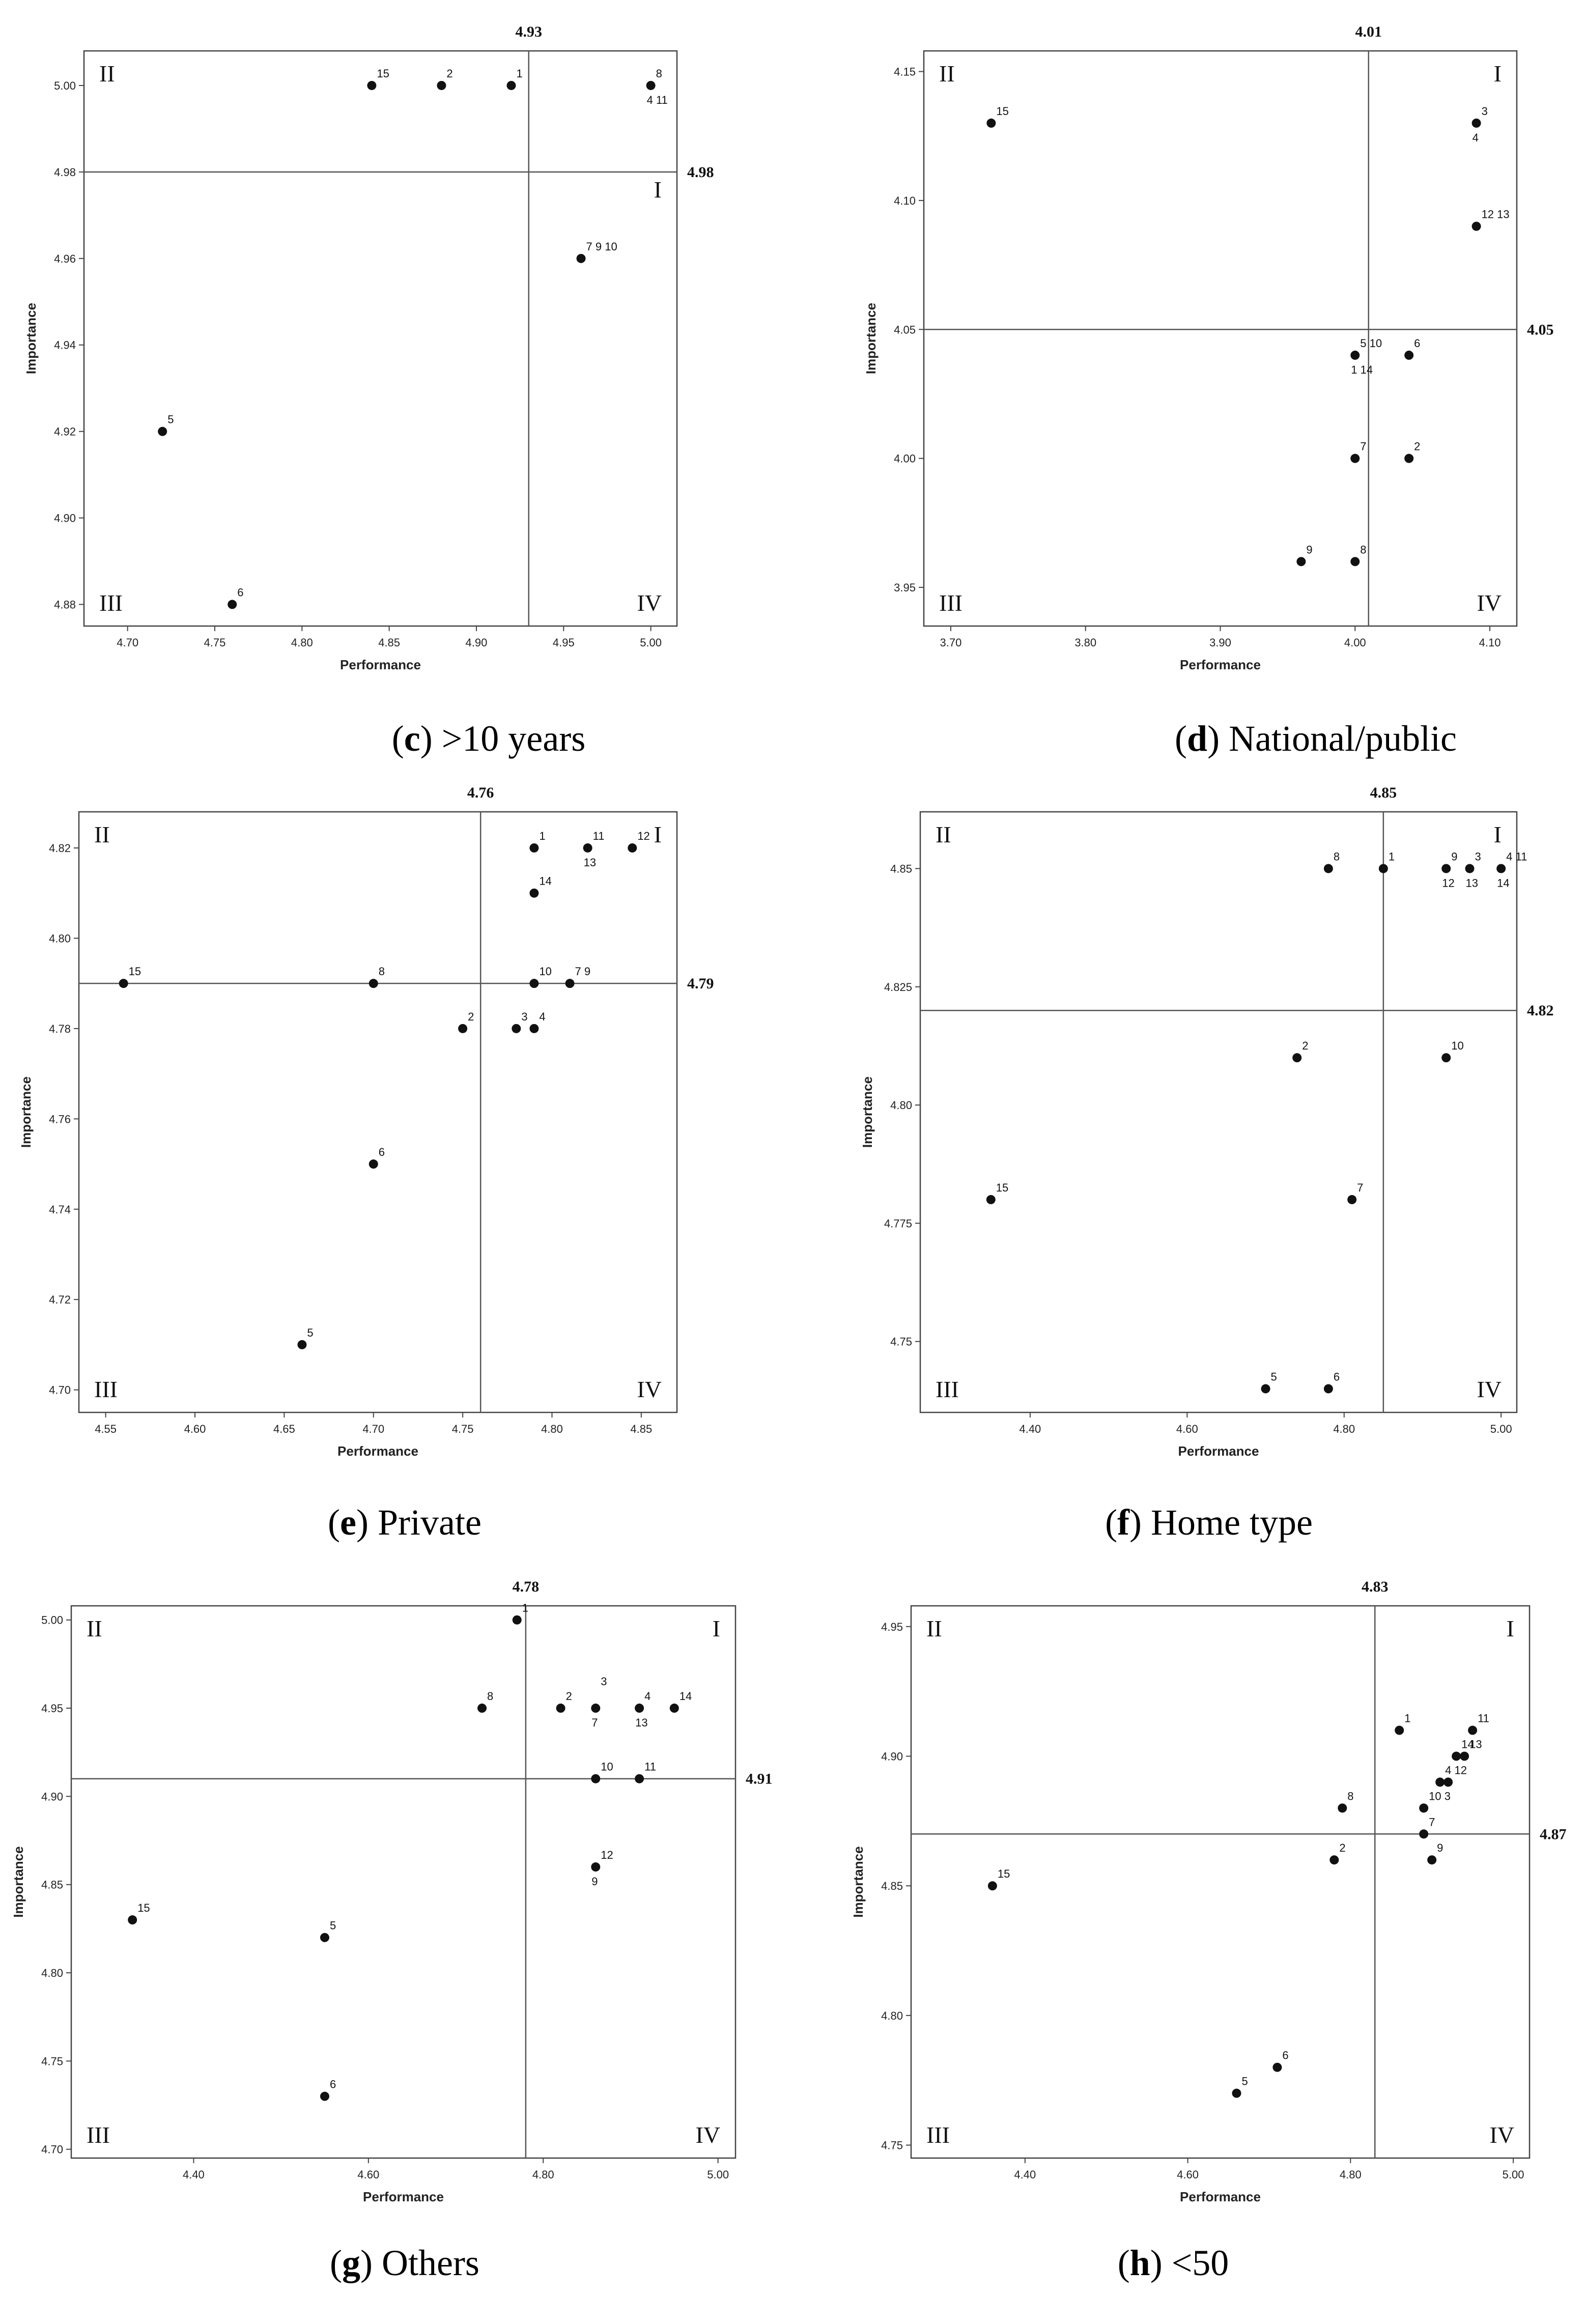 Image resolution: width=1585 pixels, height=2324 pixels. Describe the element at coordinates (471, 1016) in the screenshot. I see `point-label: 2` at that location.